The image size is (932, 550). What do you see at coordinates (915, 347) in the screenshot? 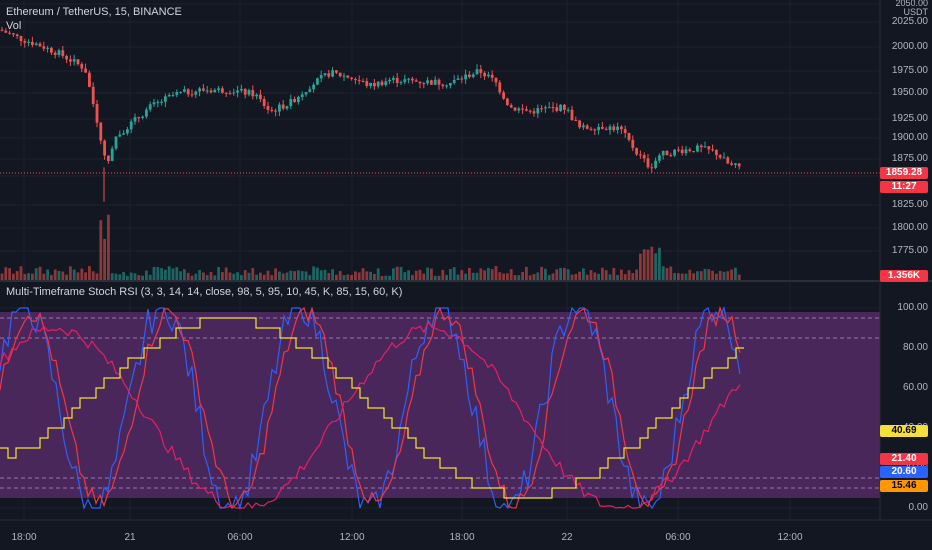
I see `indicator-tick-label: 80.00` at bounding box center [915, 347].